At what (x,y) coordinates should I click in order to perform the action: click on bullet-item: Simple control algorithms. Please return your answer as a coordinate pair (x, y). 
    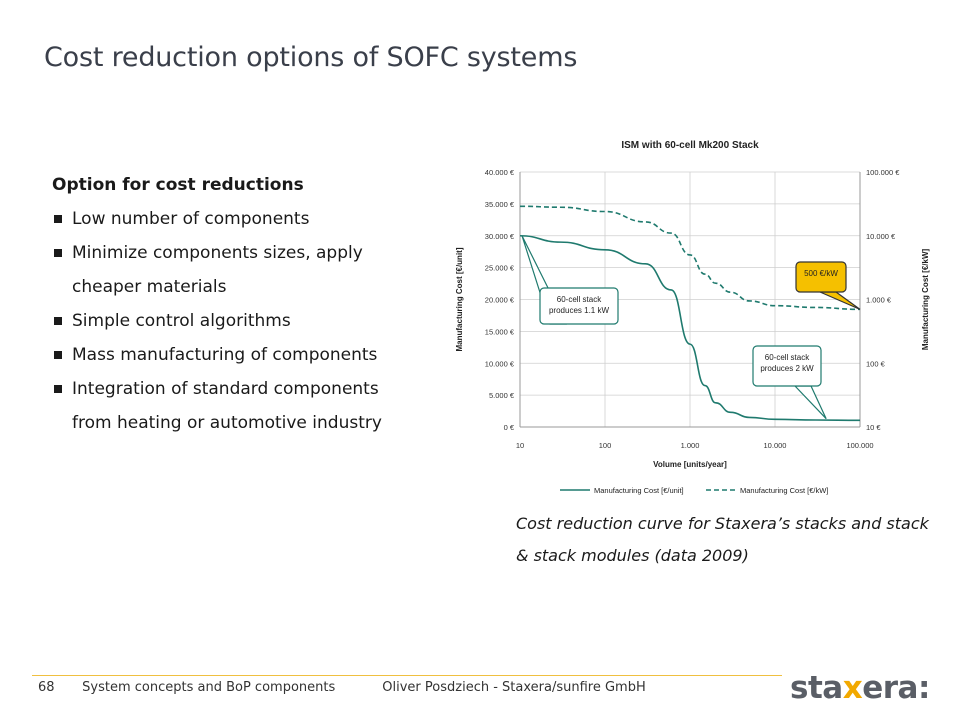
    Looking at the image, I should click on (217, 321).